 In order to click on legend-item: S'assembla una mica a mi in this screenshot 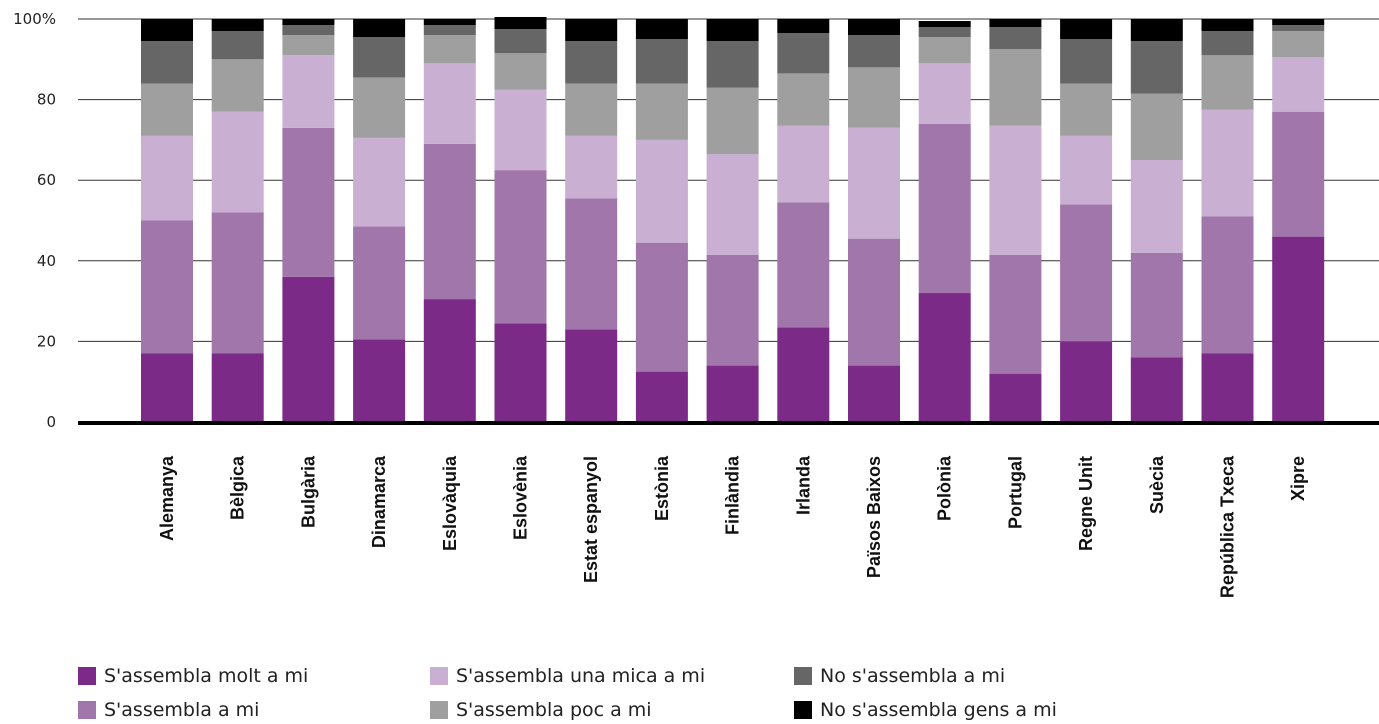, I will do `click(612, 676)`.